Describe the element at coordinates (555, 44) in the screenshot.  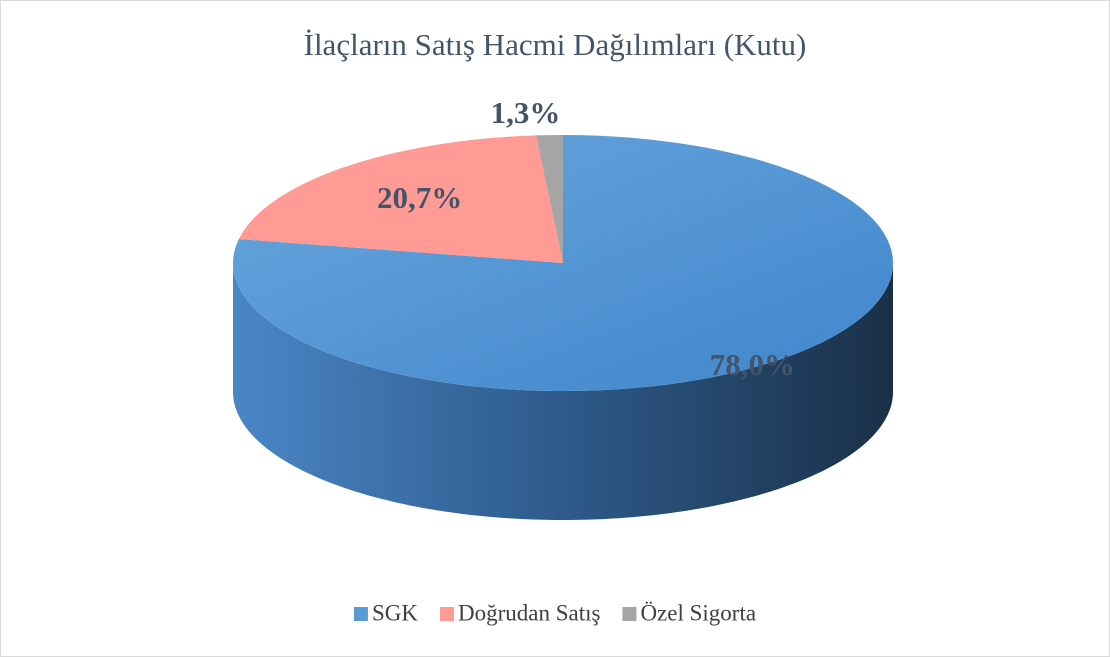
I see `chart-title: İlaçların Satış Hacmi Dağılımları (Kutu)` at that location.